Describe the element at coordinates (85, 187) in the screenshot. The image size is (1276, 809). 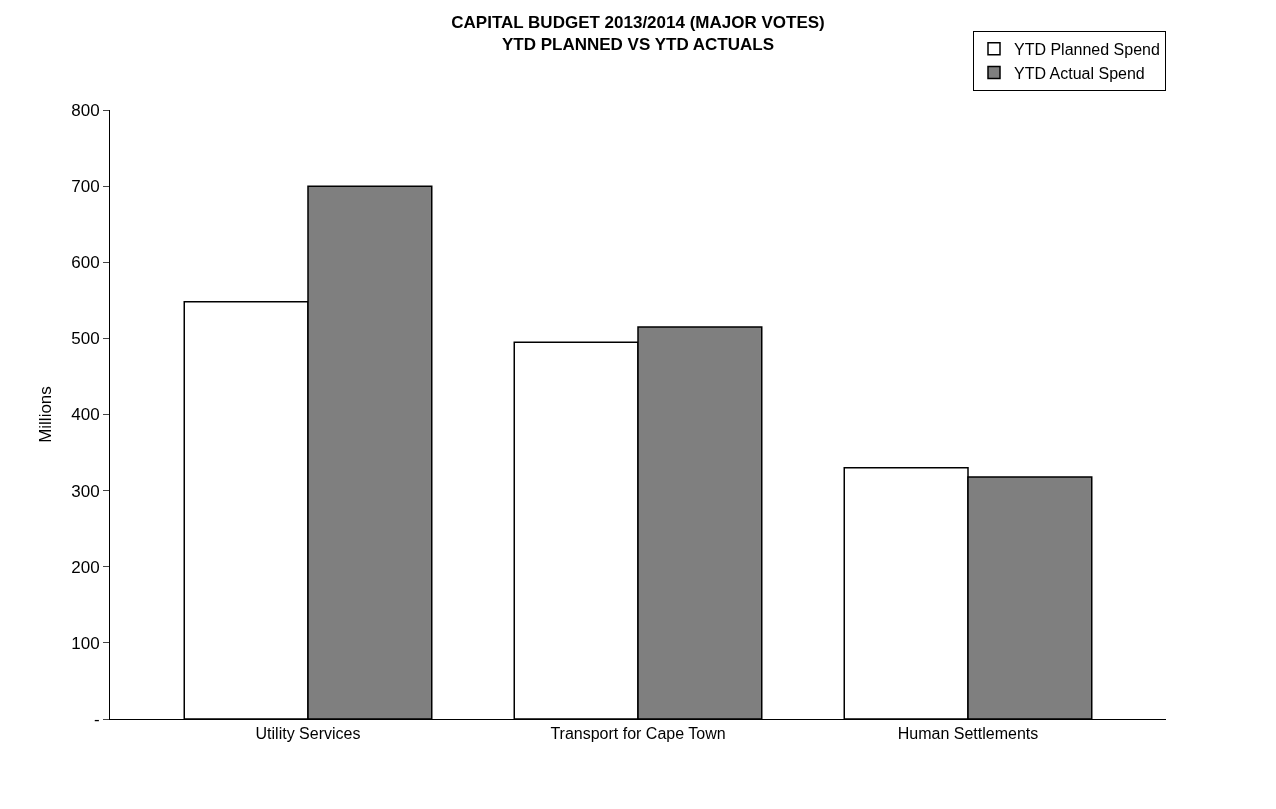
I see `y-tick-label: 700` at that location.